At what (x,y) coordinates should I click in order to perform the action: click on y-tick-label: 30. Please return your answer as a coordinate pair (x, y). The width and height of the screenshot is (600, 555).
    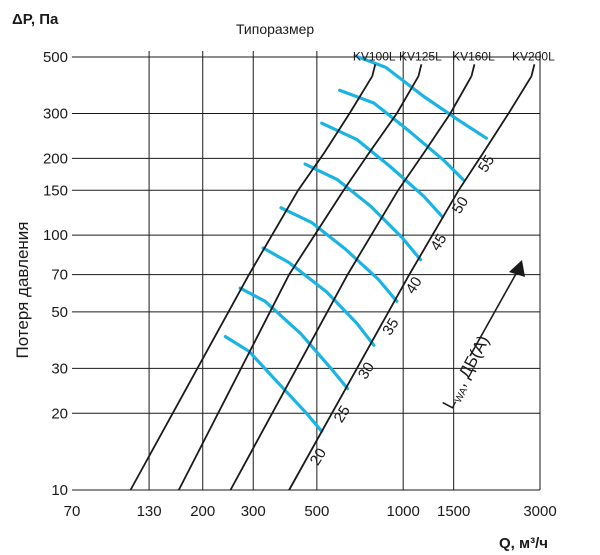
    Looking at the image, I should click on (59, 368).